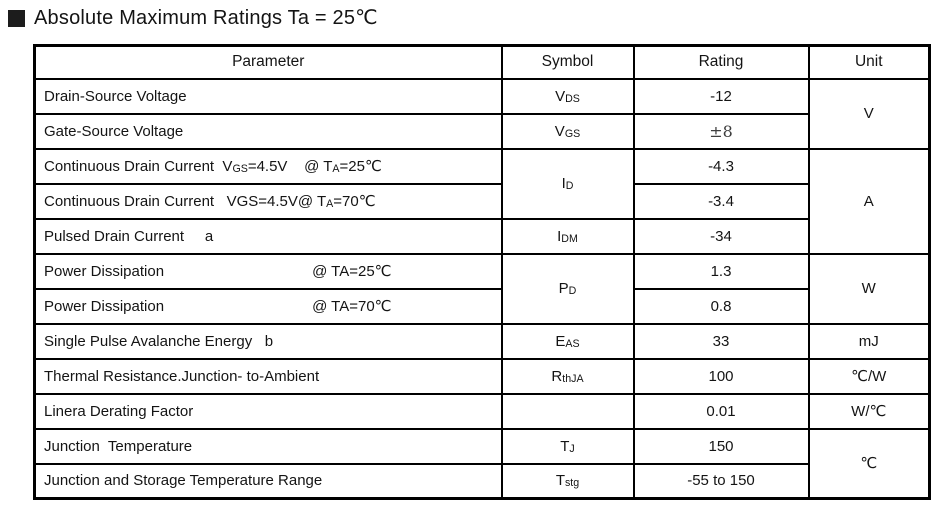 The height and width of the screenshot is (507, 932). What do you see at coordinates (721, 446) in the screenshot?
I see `cell-rating: 150` at bounding box center [721, 446].